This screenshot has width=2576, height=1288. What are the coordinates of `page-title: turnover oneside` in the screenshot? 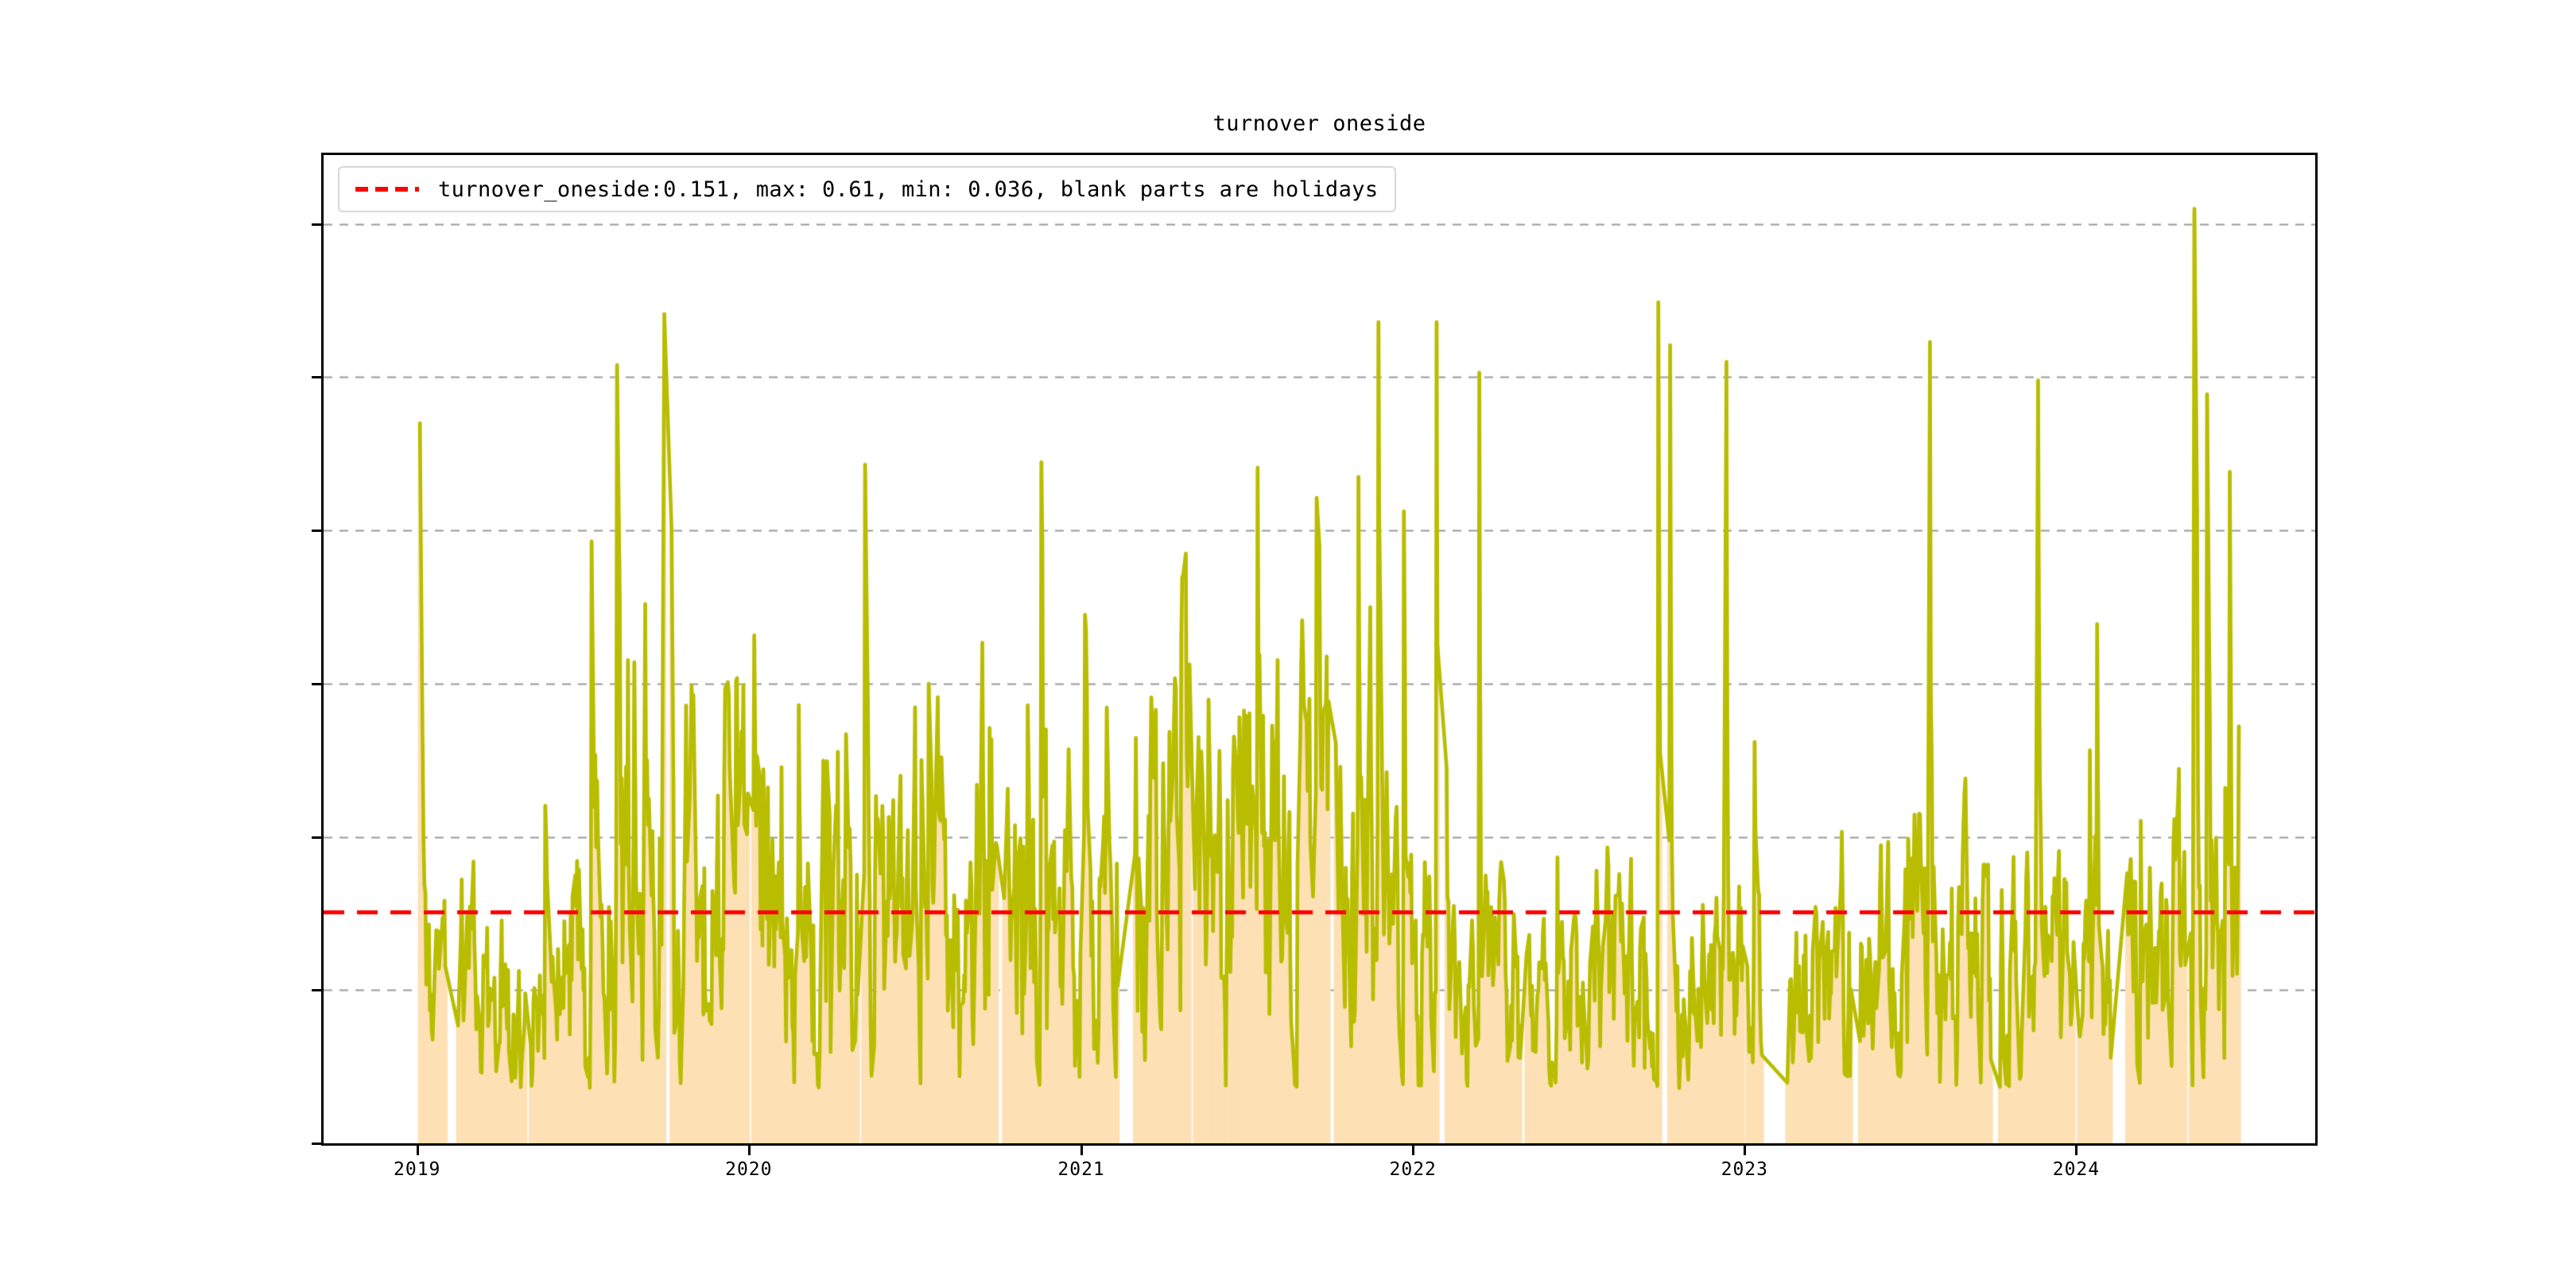 It's located at (1319, 124).